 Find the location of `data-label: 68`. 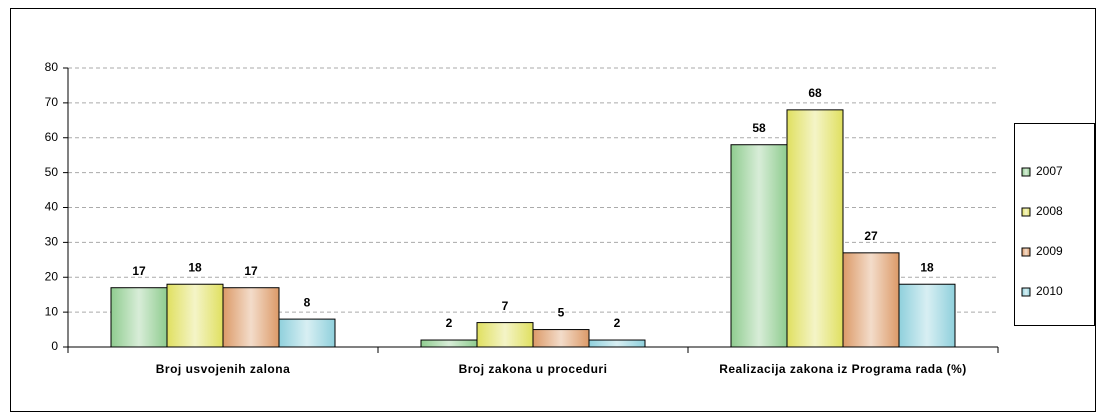

data-label: 68 is located at coordinates (815, 93).